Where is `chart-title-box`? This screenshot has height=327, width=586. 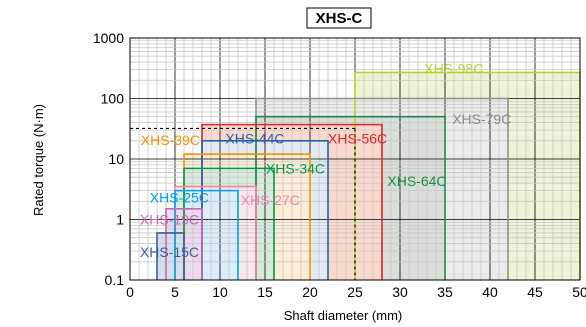
chart-title-box is located at coordinates (339, 18).